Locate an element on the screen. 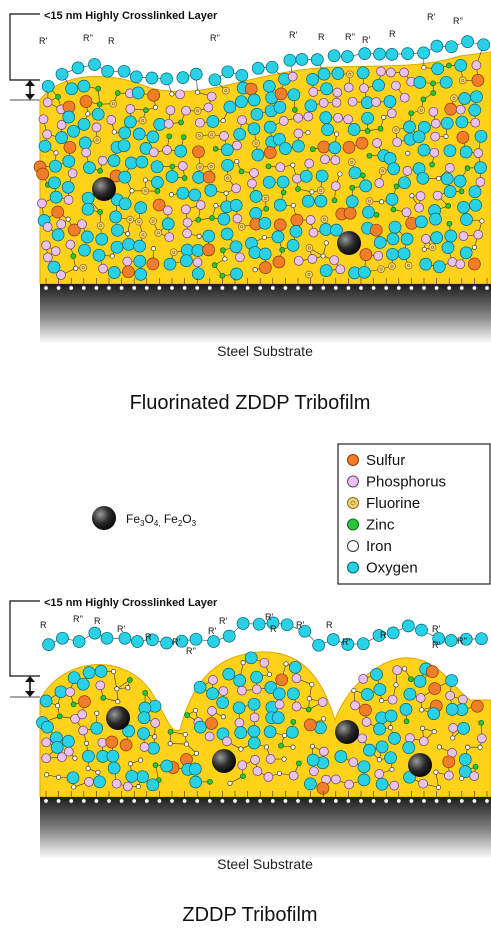 This screenshot has width=491, height=928. bottom-thickness-arrow is located at coordinates (25, 686).